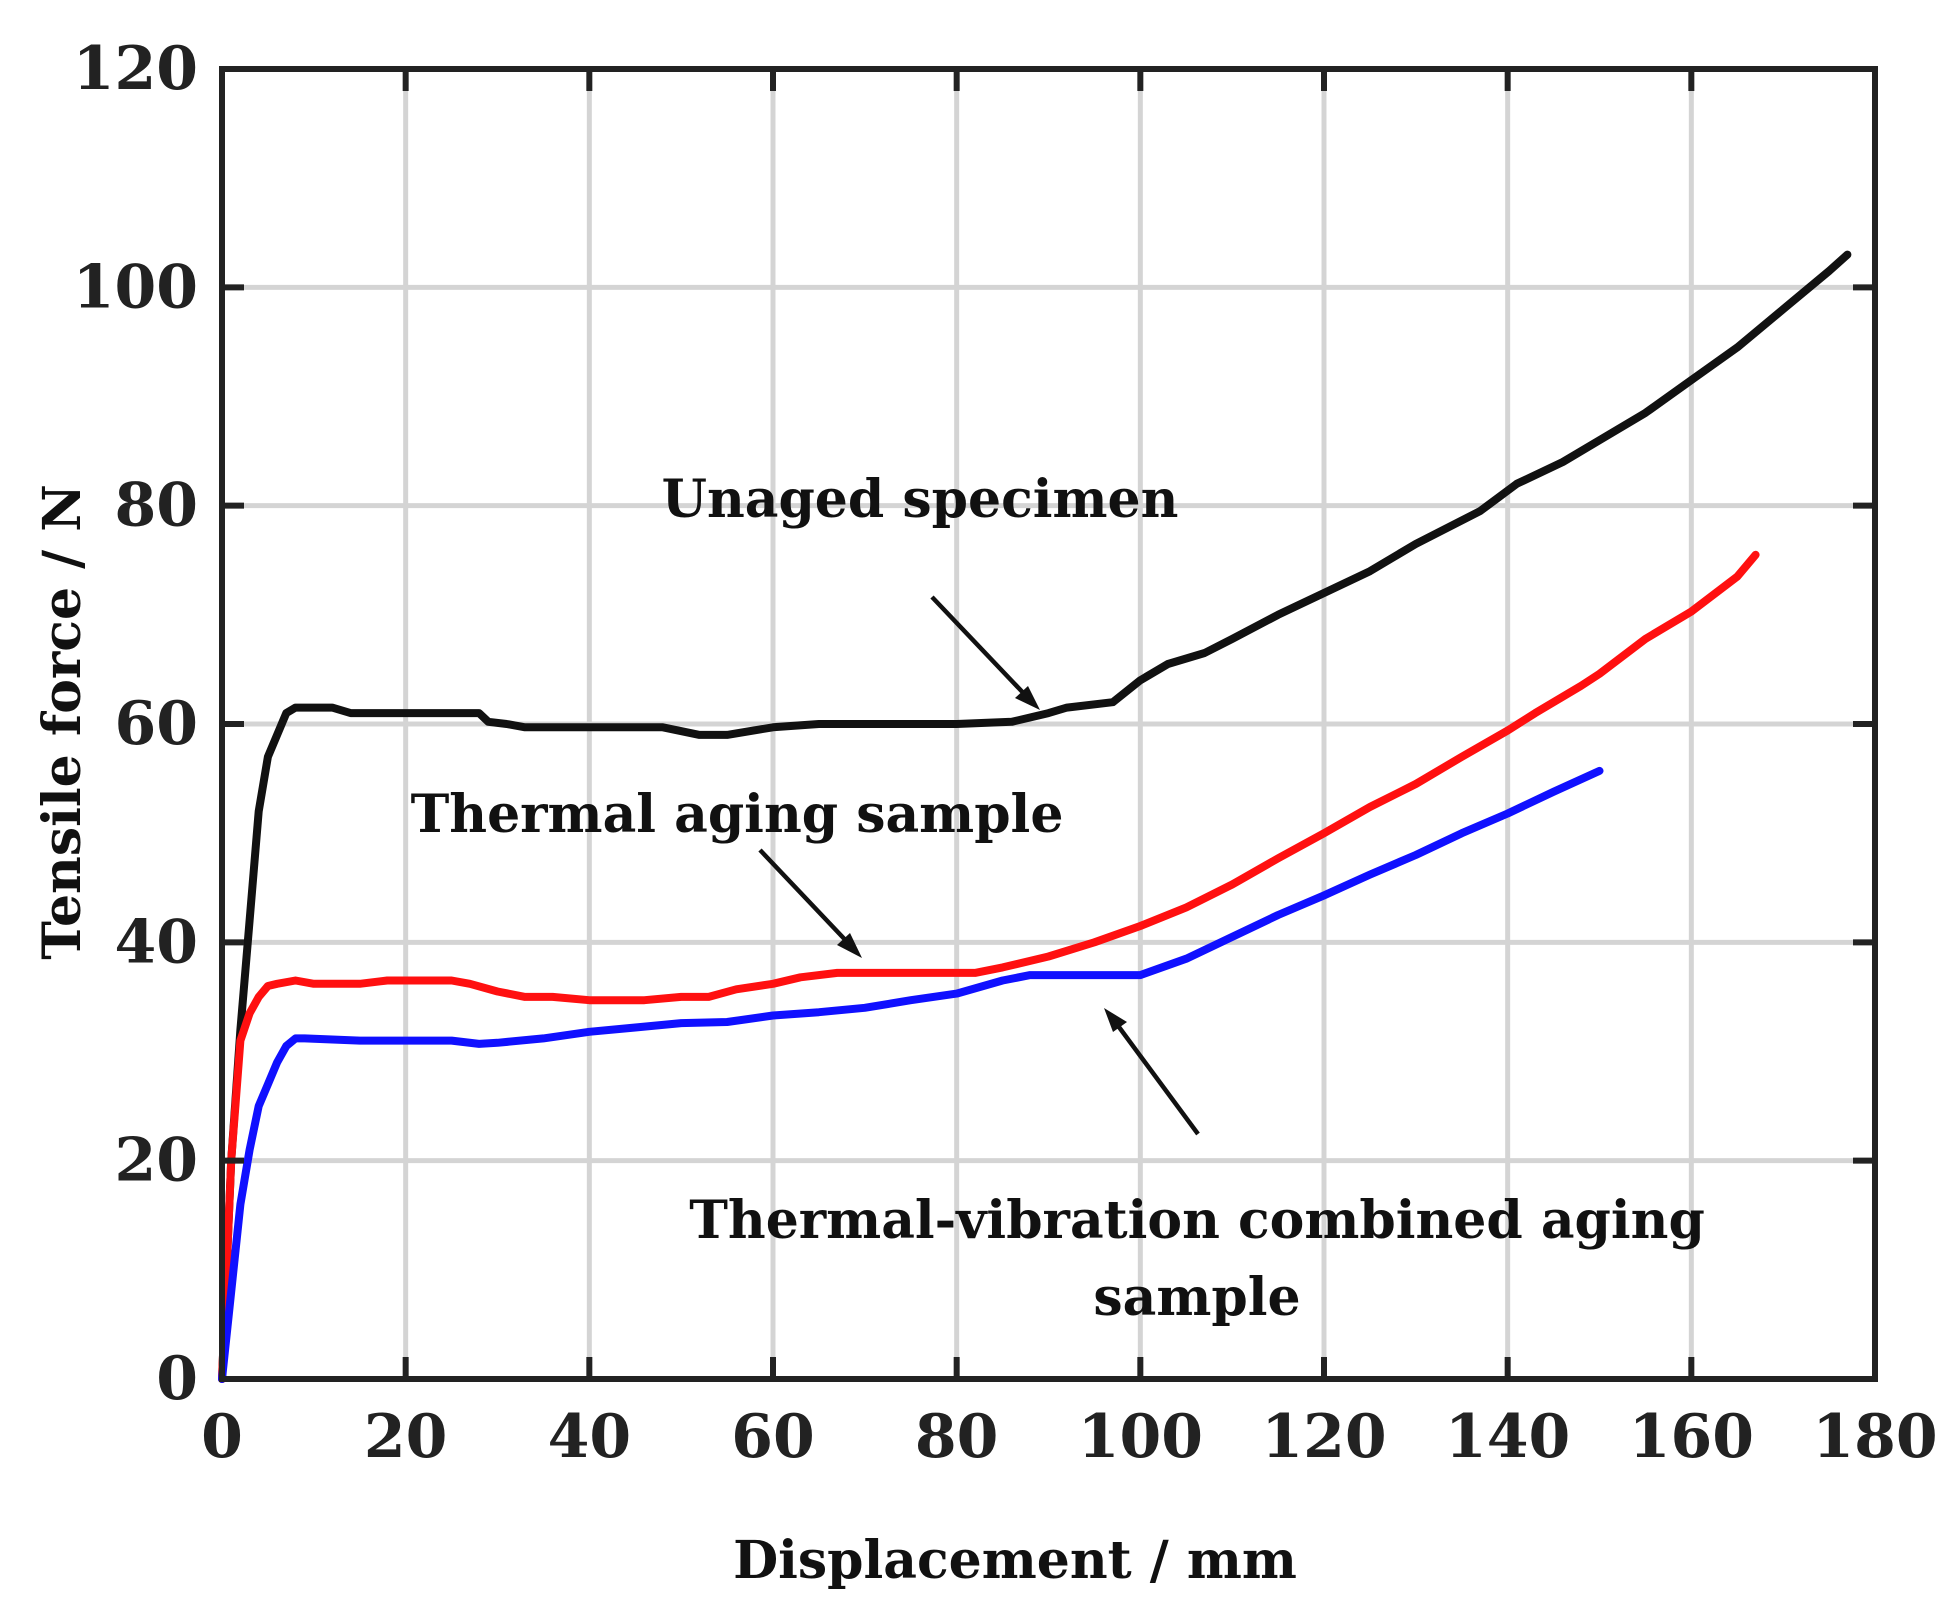 This screenshot has width=1939, height=1615. Describe the element at coordinates (1874, 1437) in the screenshot. I see `x-tick-label: 180` at that location.